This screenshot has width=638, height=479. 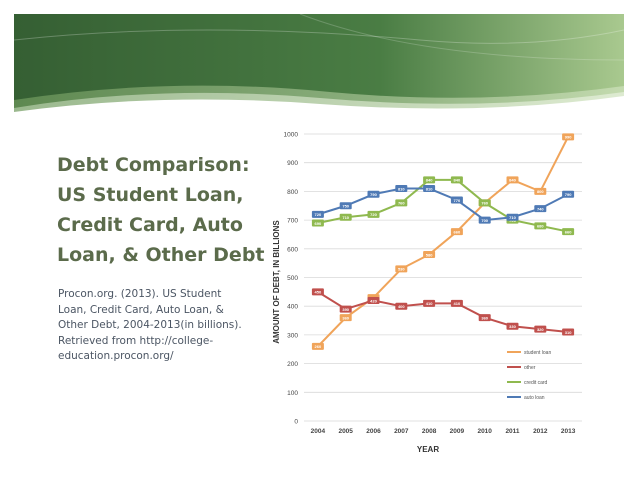 I want to click on citation-line: Other Debt, 2004-2013(in billions)., so click(x=150, y=325).